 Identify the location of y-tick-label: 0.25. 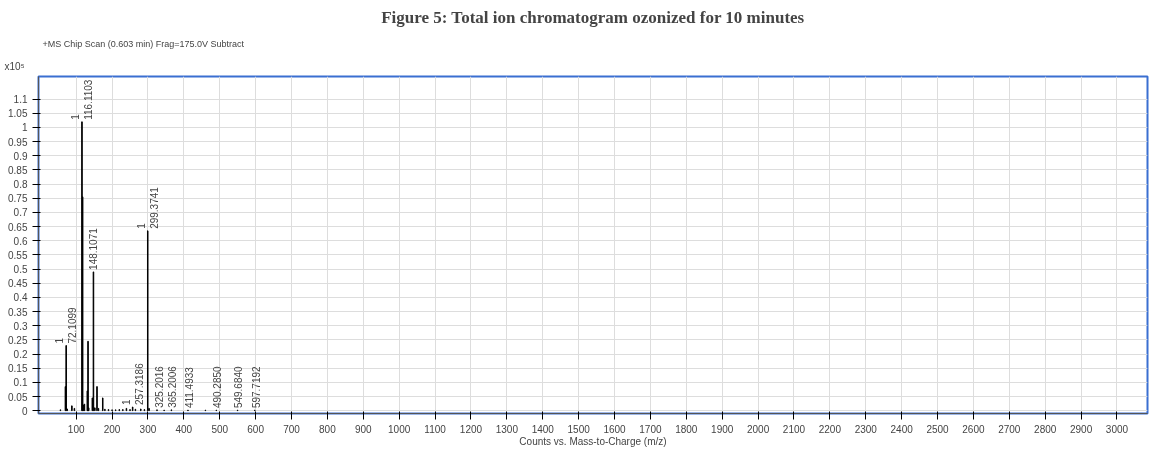
(18, 340).